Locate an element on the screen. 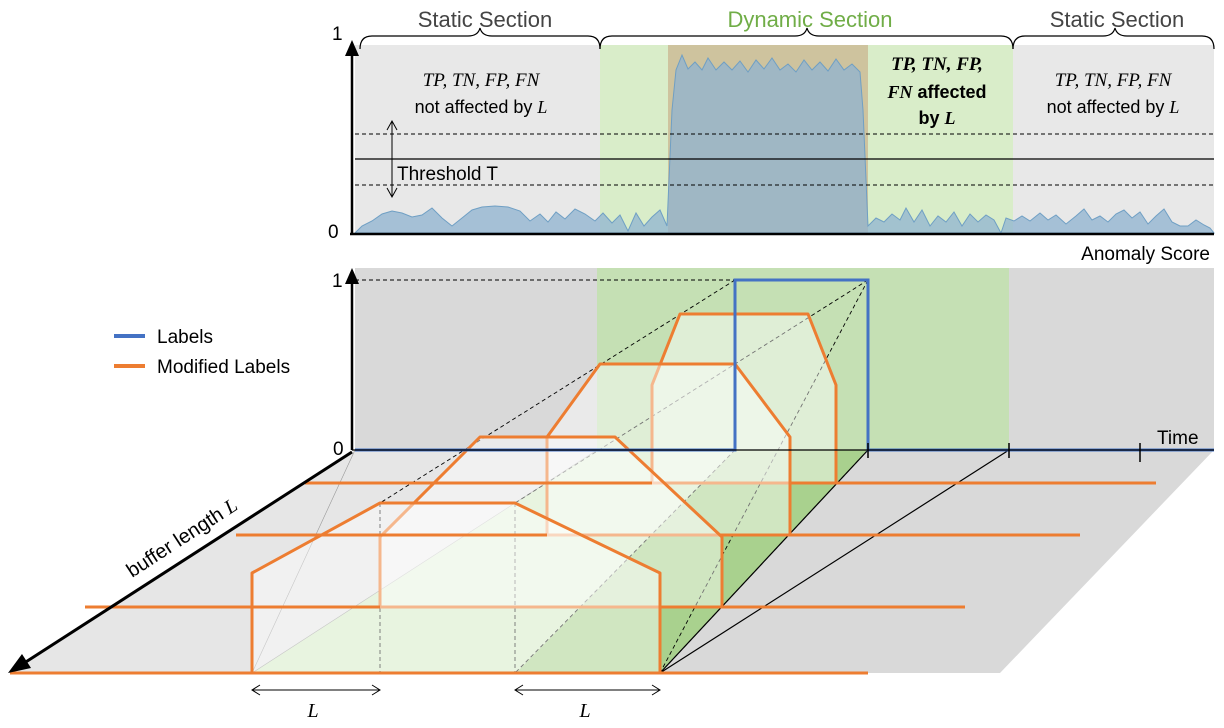  header-dynamic: Dynamic Section is located at coordinates (809, 19).